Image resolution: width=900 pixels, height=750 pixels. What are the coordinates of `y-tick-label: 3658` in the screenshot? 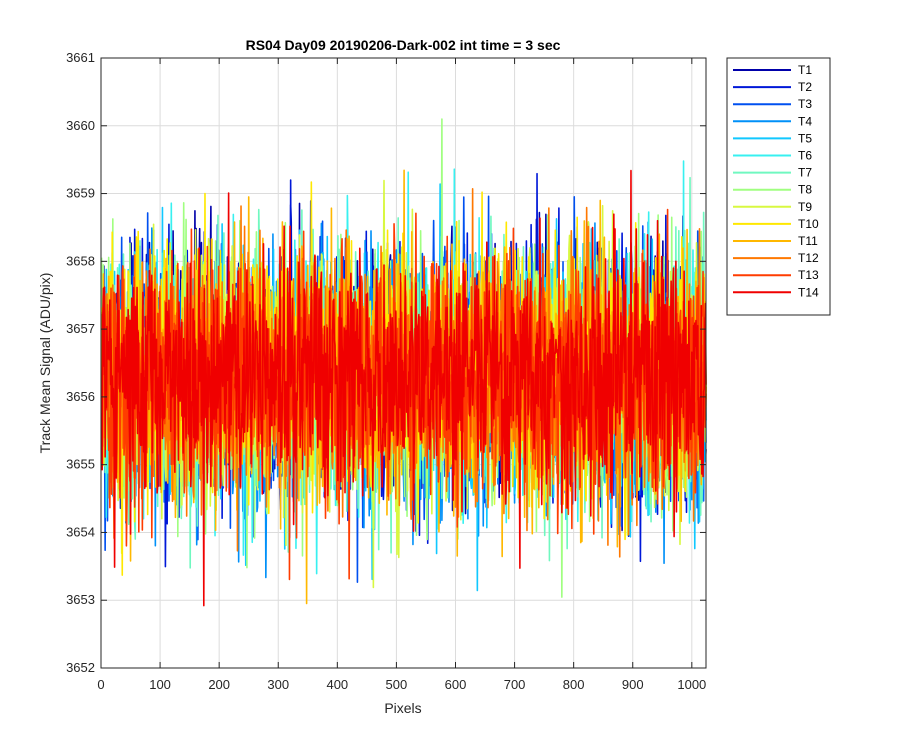 It's located at (80, 260).